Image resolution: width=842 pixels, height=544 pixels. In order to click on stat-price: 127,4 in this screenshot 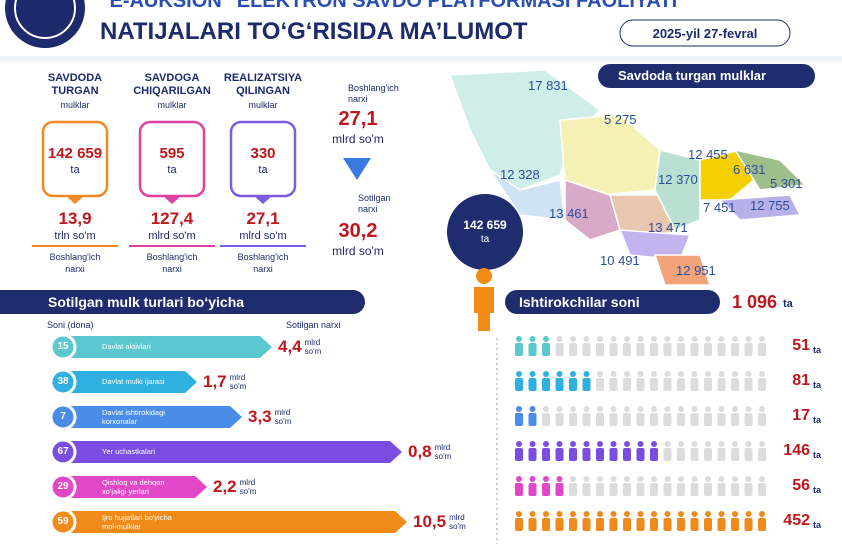, I will do `click(172, 218)`.